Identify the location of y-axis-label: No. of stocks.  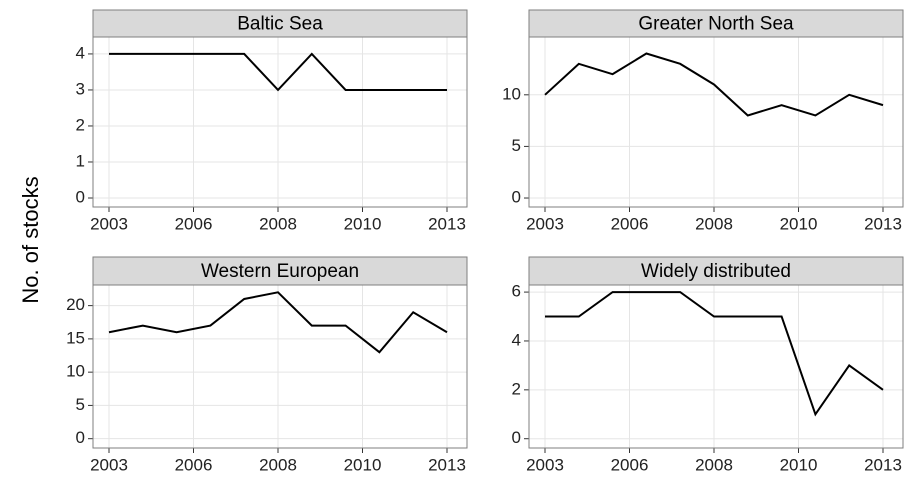
(30, 239).